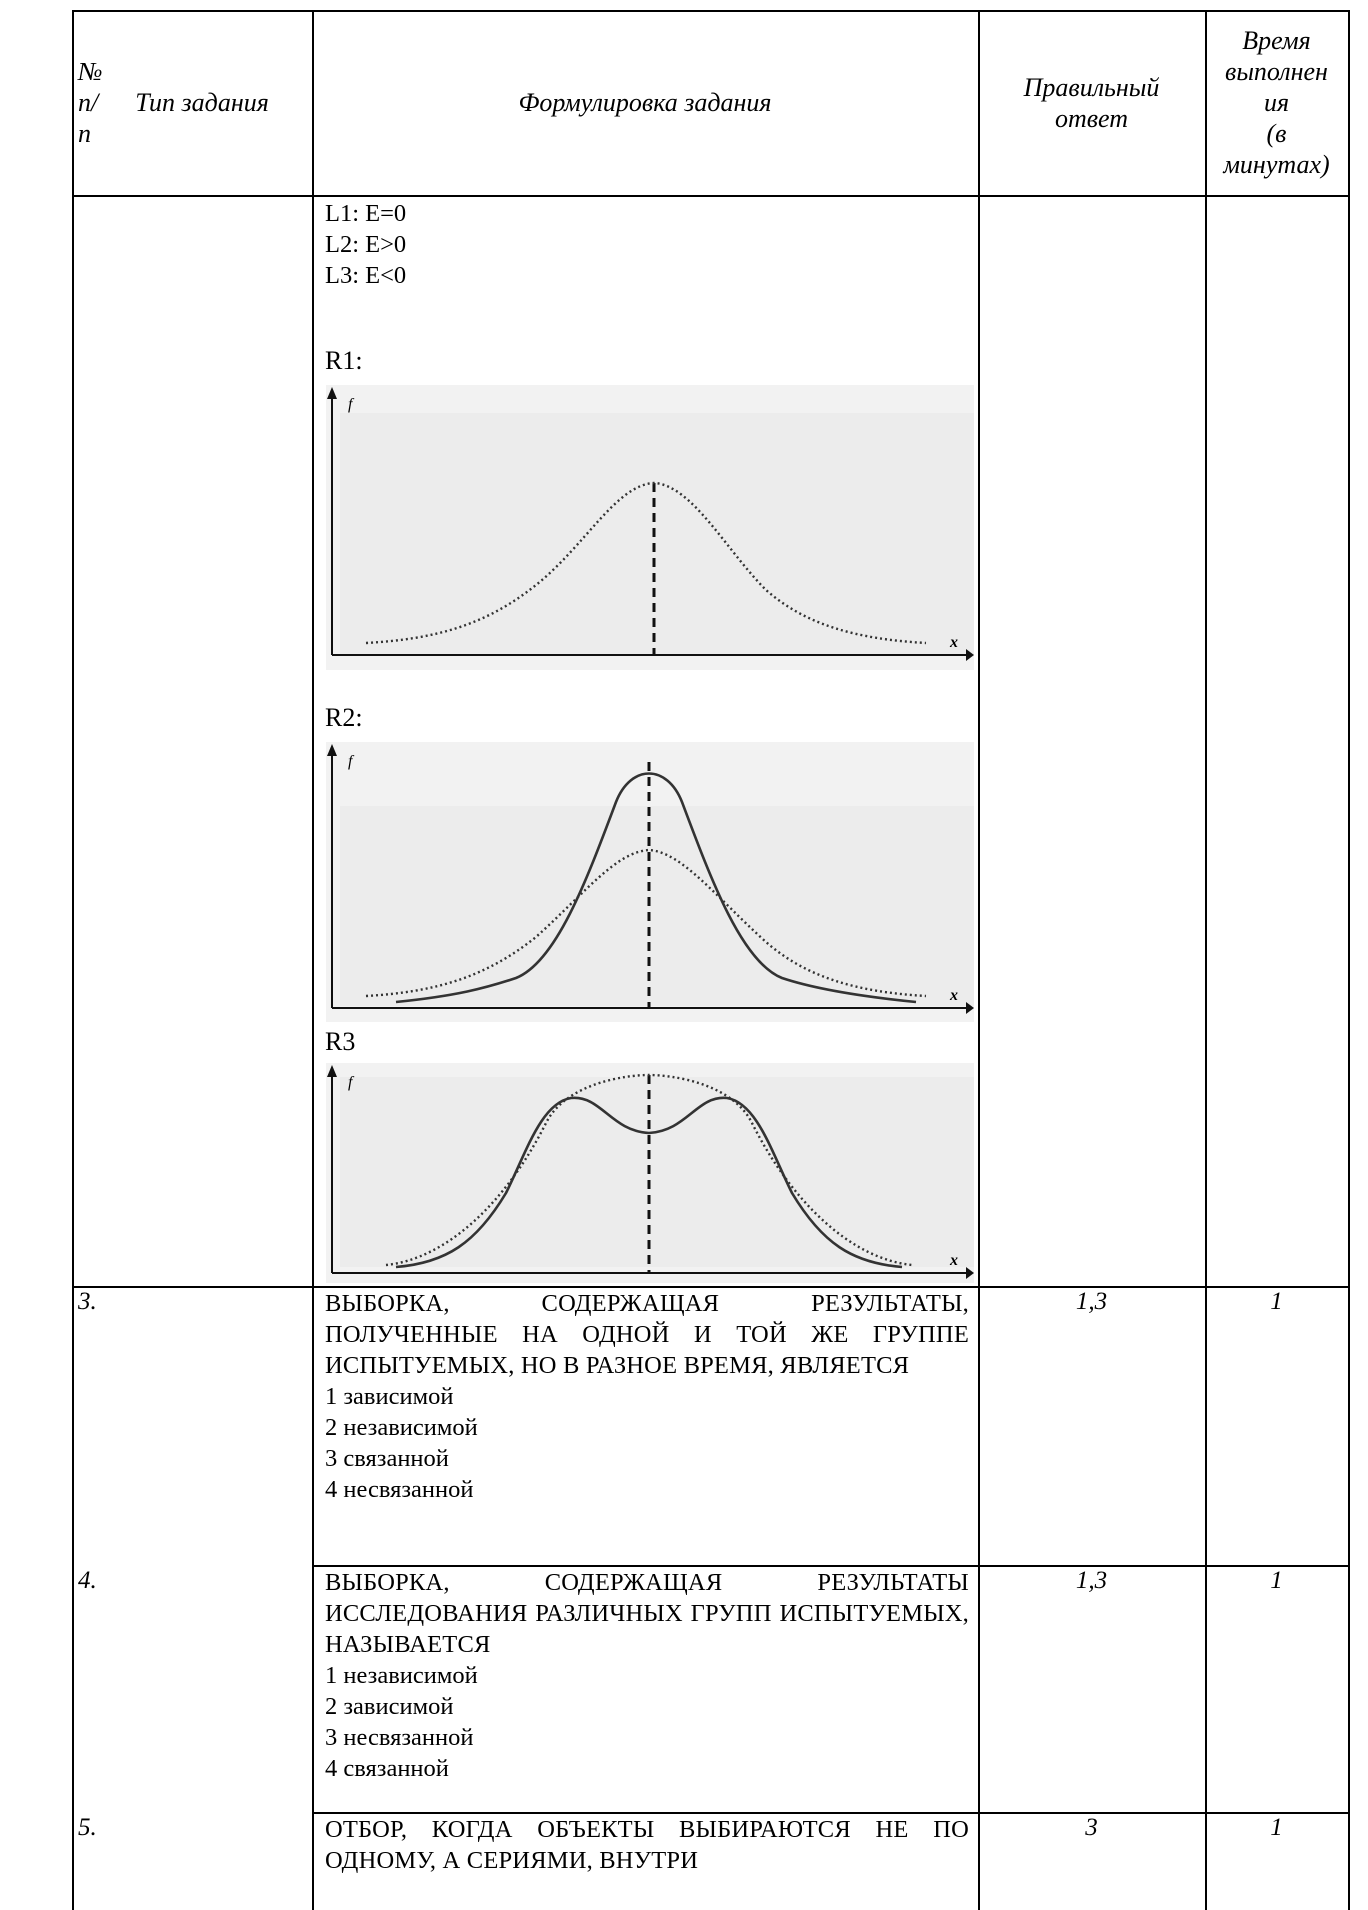  Describe the element at coordinates (650, 1173) in the screenshot. I see `graph-r3: f x` at that location.